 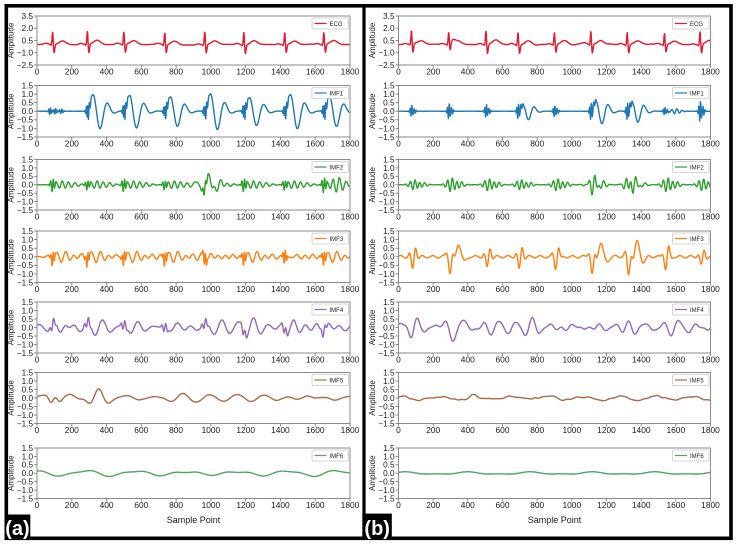 What do you see at coordinates (337, 168) in the screenshot?
I see `svg-text: IMF2` at bounding box center [337, 168].